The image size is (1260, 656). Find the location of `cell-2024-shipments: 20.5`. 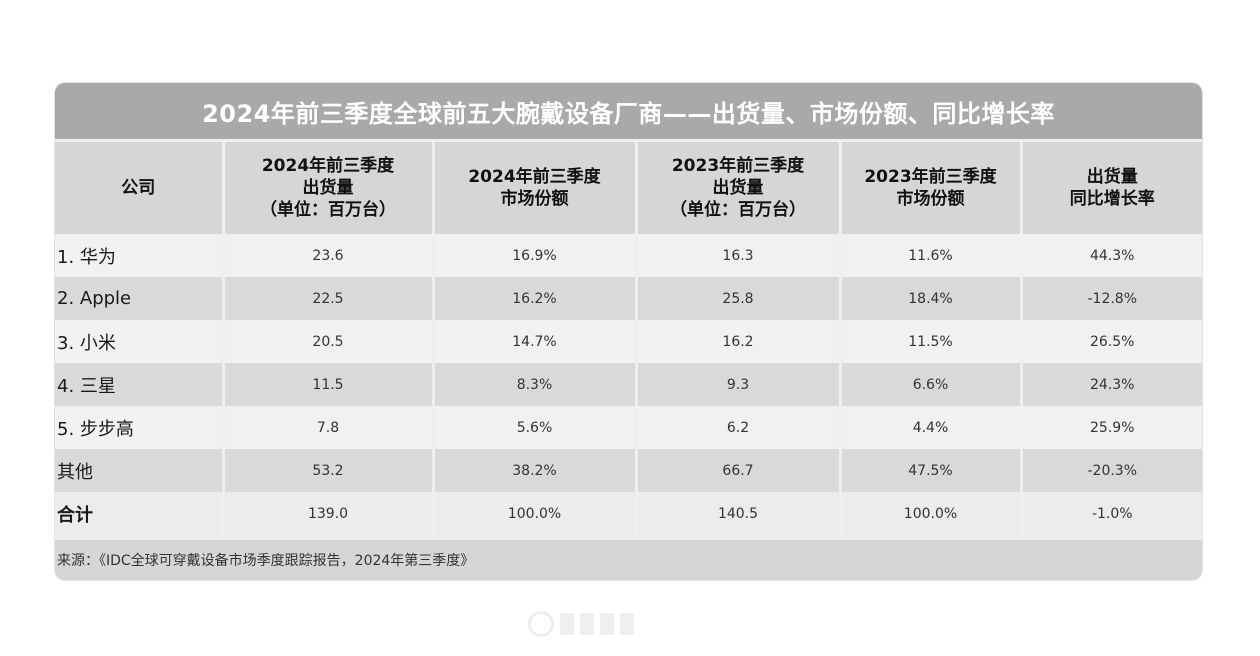

cell-2024-shipments: 20.5 is located at coordinates (329, 341).